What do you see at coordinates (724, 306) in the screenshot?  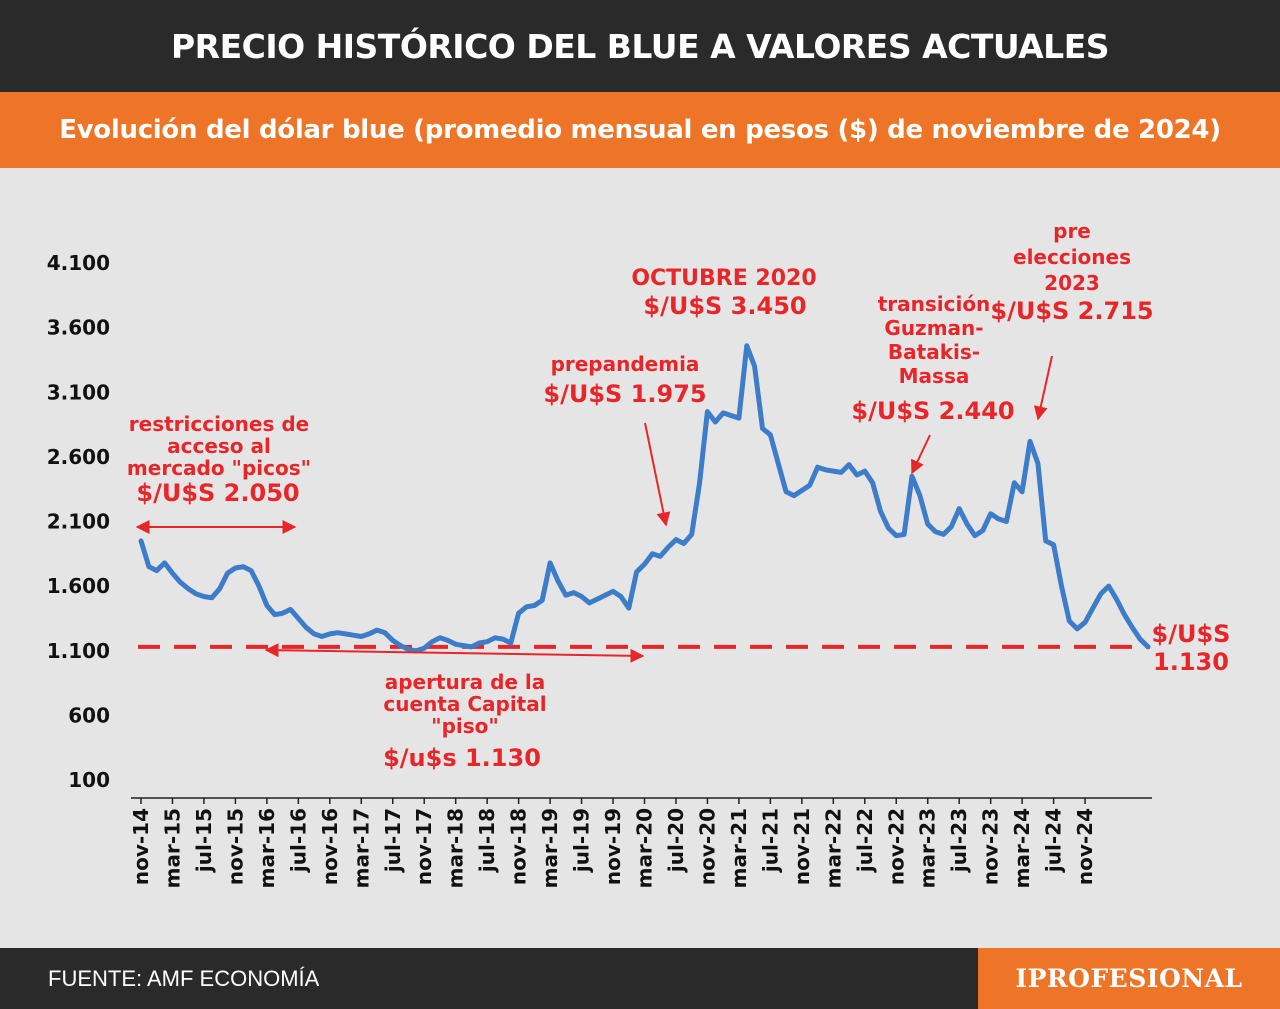 I see `annotation-value: $/U$S 3.450` at bounding box center [724, 306].